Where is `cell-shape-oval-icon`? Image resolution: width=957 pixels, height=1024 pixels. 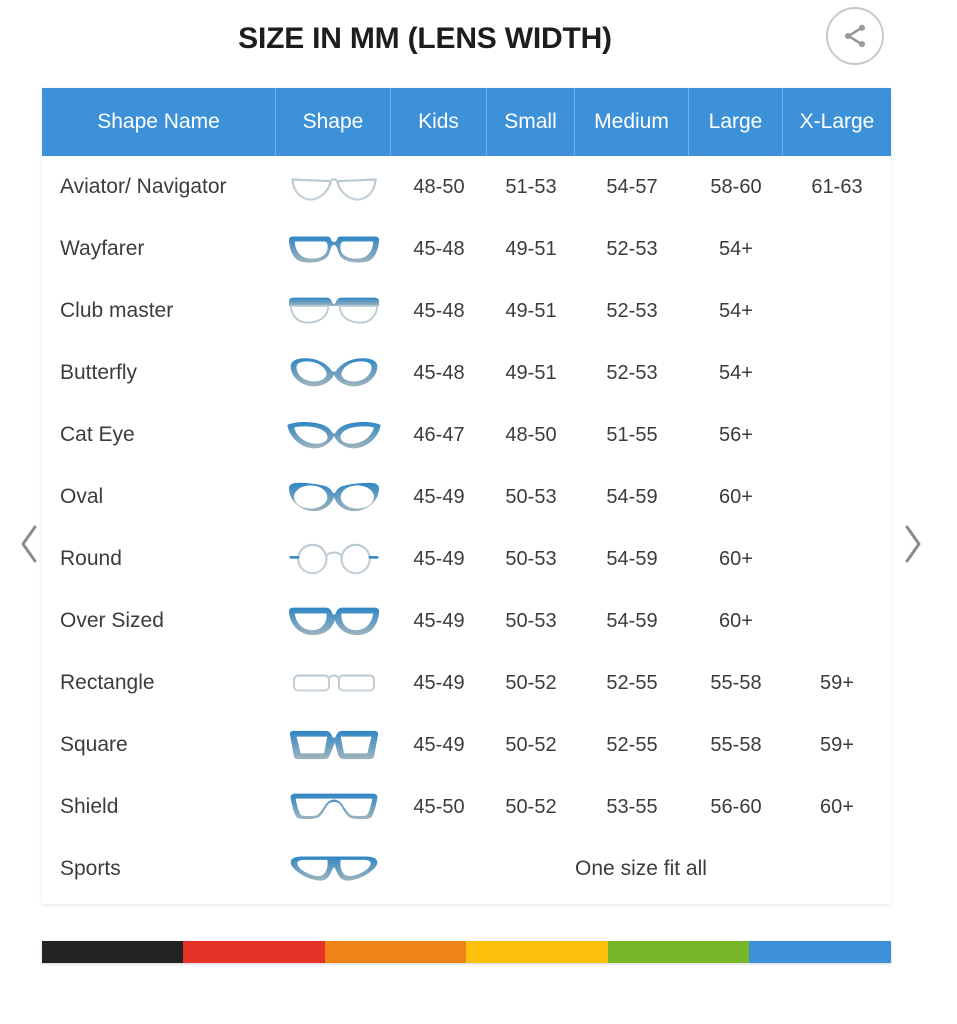
cell-shape-oval-icon is located at coordinates (333, 497).